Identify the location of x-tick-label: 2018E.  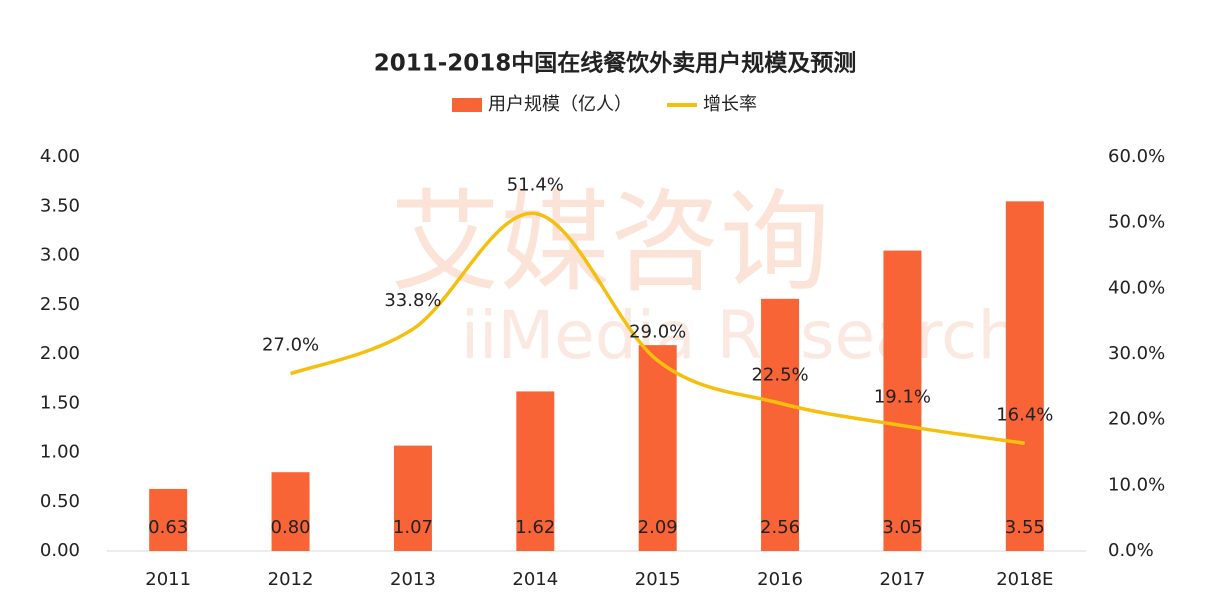
(1024, 579).